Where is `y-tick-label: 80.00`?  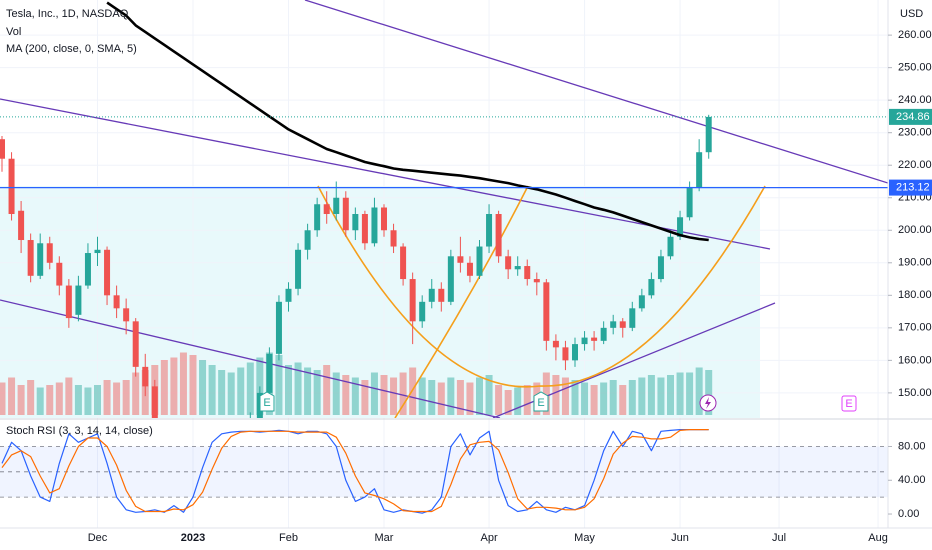 y-tick-label: 80.00 is located at coordinates (912, 446).